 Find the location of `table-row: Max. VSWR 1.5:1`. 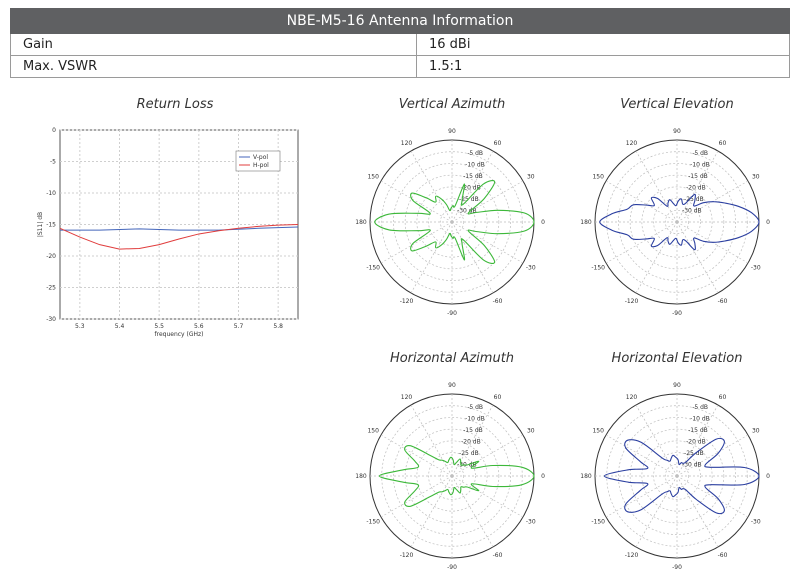

table-row: Max. VSWR 1.5:1 is located at coordinates (400, 66).